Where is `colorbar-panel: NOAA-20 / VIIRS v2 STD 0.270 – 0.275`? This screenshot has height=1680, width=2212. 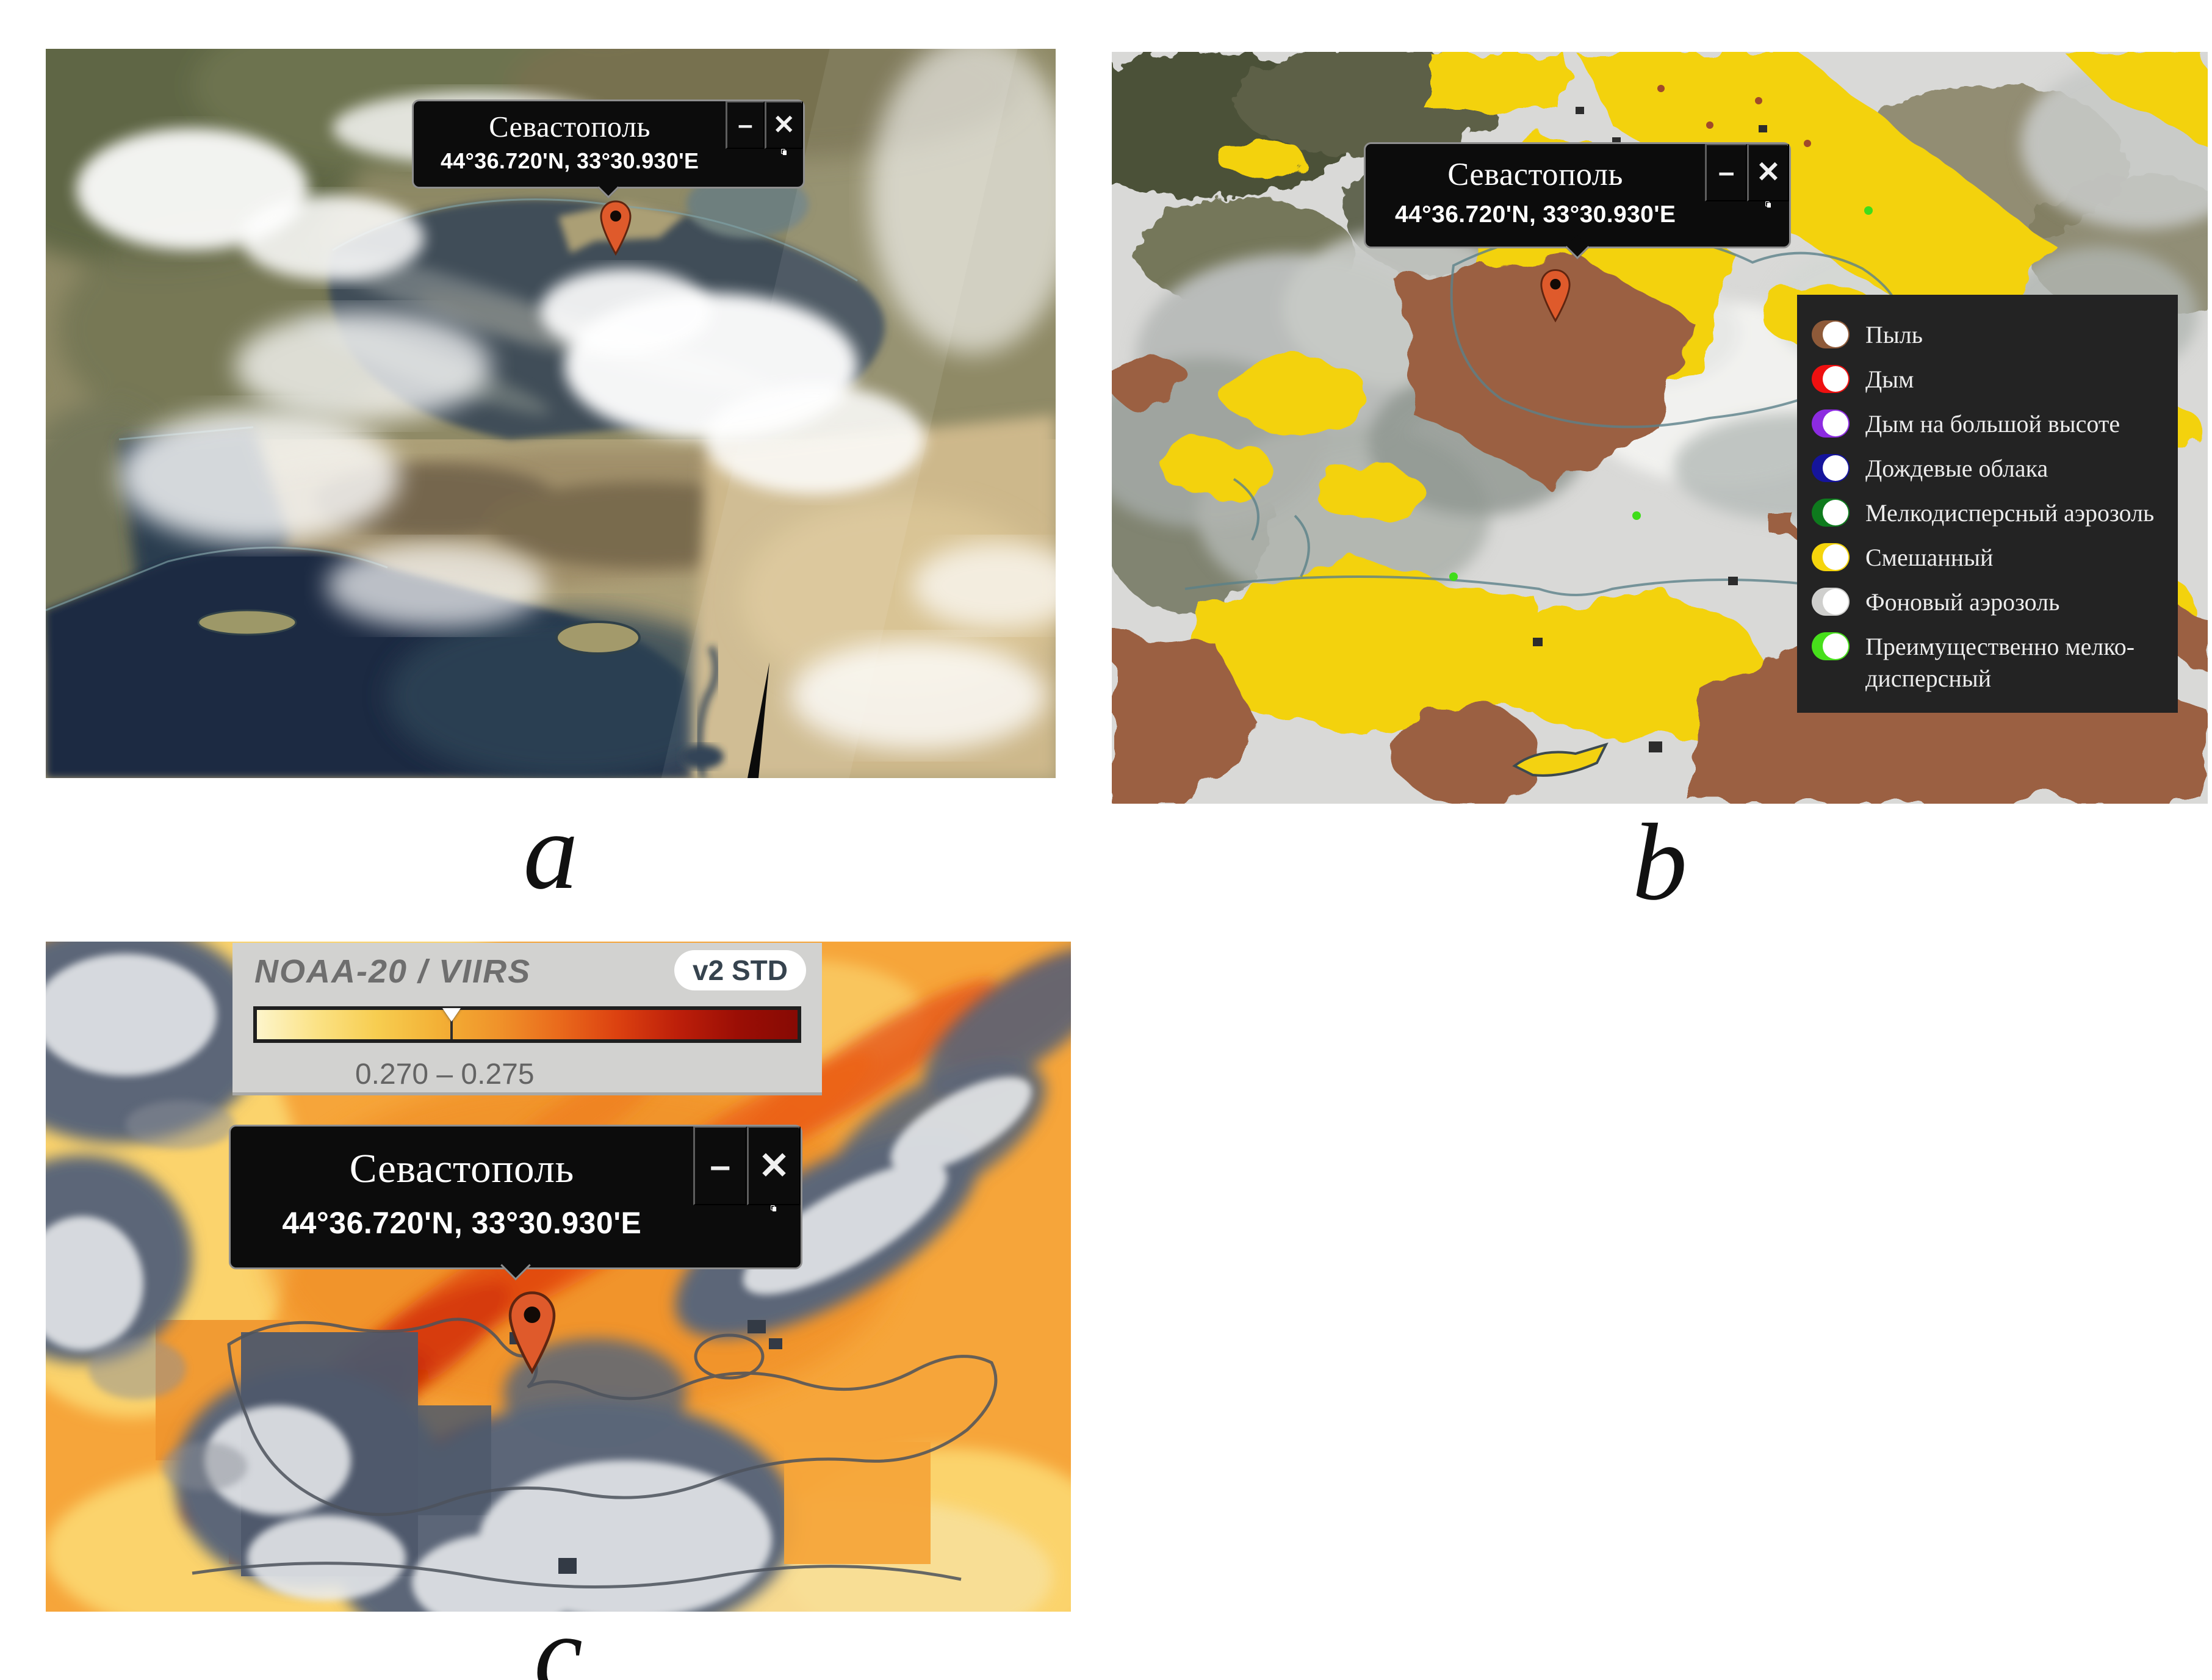
colorbar-panel: NOAA-20 / VIIRS v2 STD 0.270 – 0.275 is located at coordinates (527, 1019).